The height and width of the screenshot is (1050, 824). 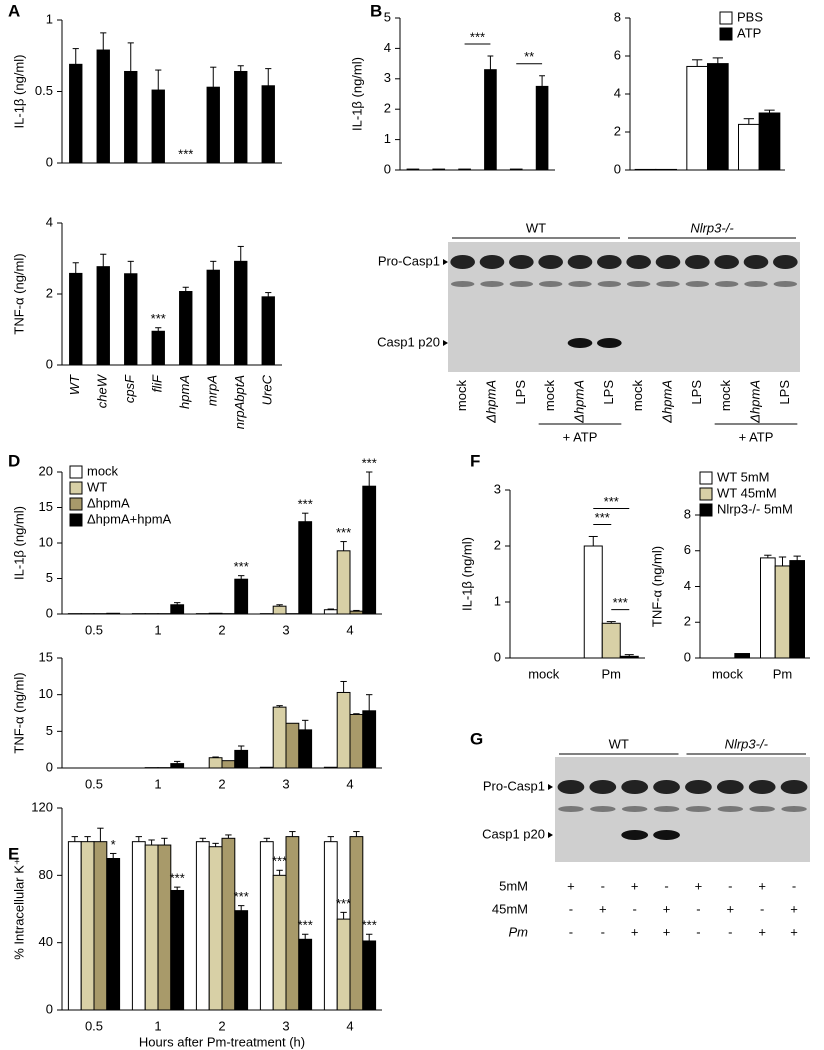 What do you see at coordinates (94, 629) in the screenshot?
I see `x-tick-label: 0.5` at bounding box center [94, 629].